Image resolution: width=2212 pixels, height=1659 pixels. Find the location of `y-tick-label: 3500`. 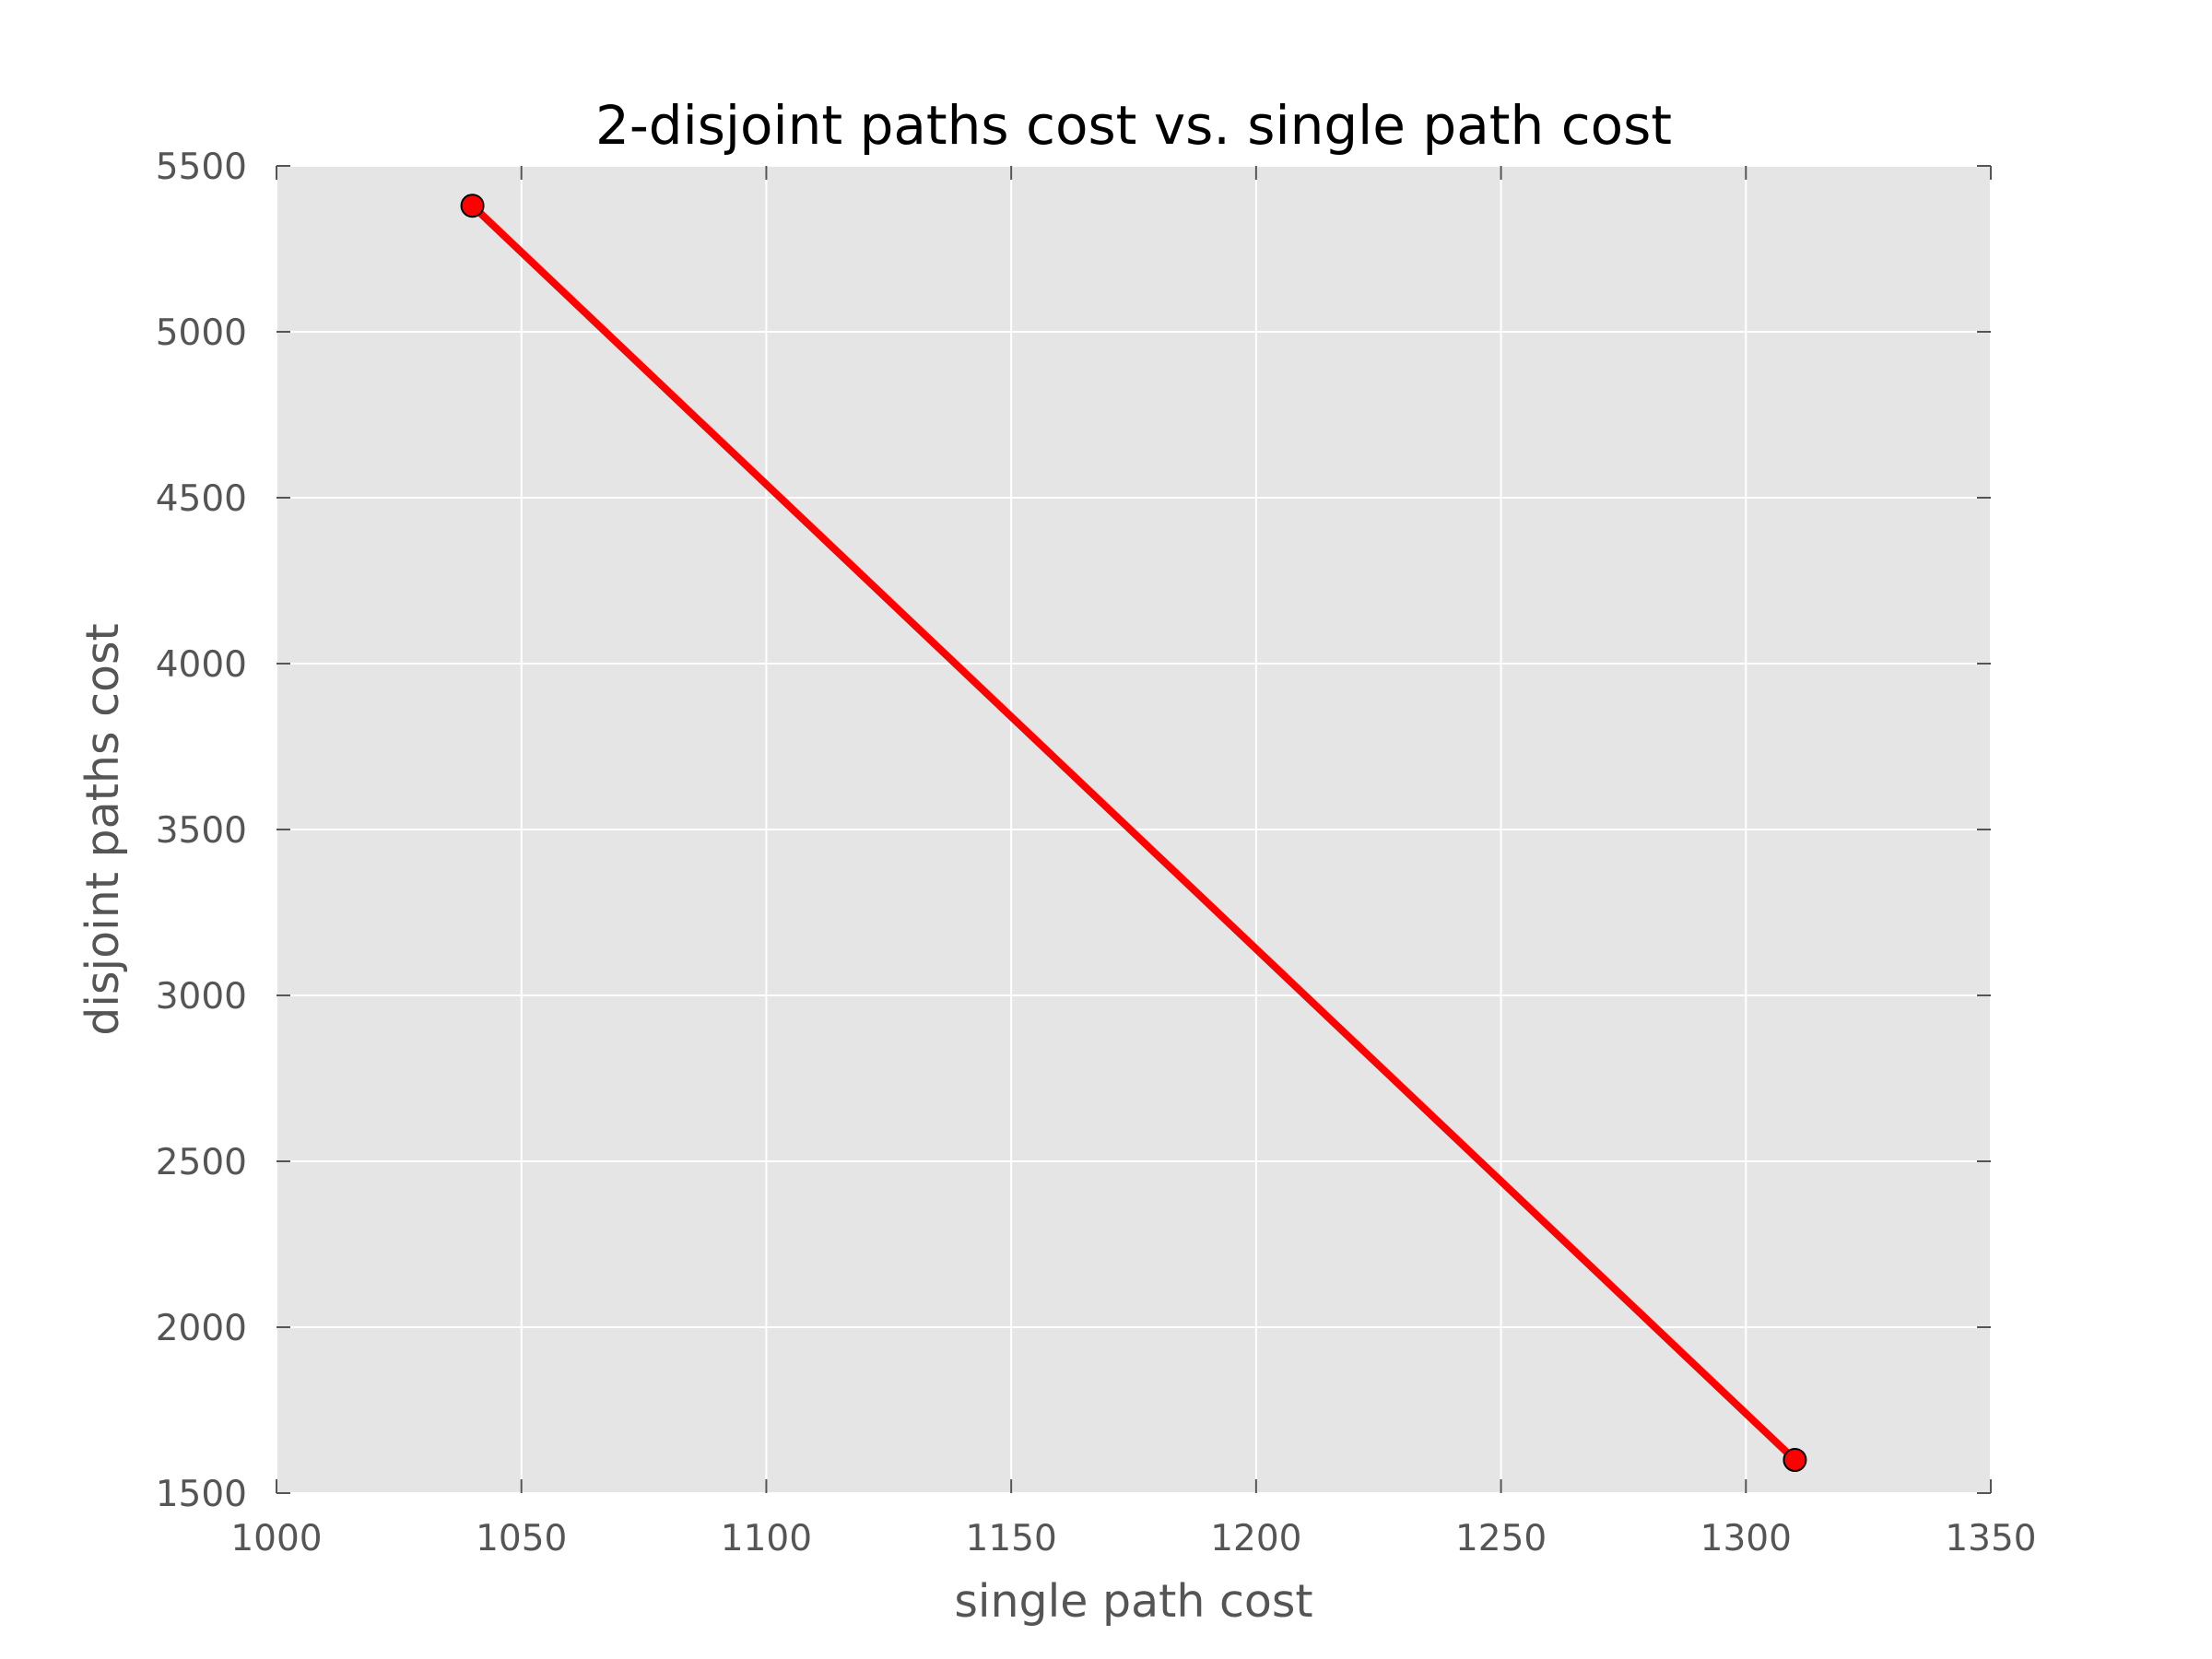

y-tick-label: 3500 is located at coordinates (201, 831).